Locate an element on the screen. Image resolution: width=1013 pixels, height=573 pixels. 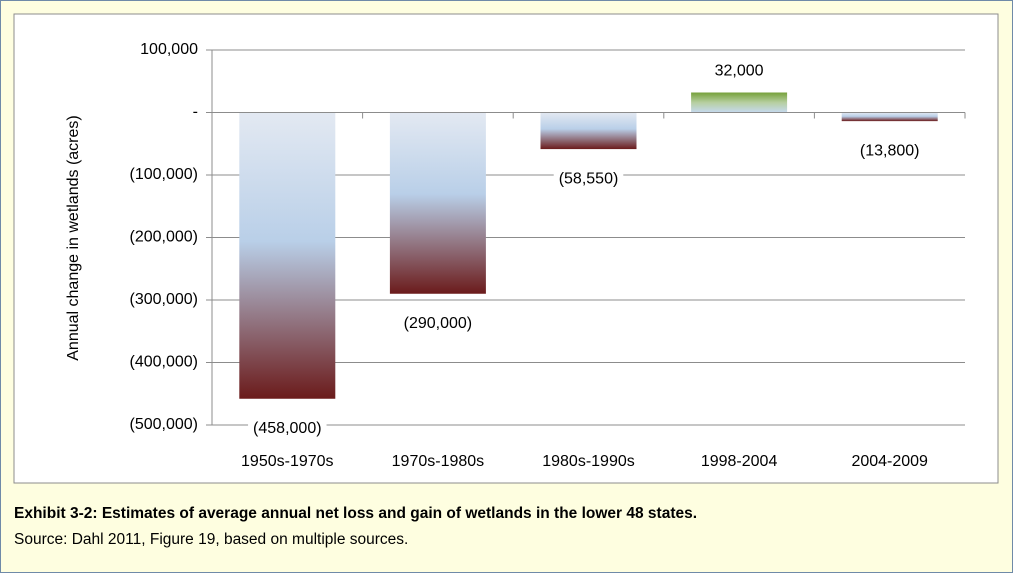
y-axis-label: Annual change in wetlands (acres) is located at coordinates (73, 237).